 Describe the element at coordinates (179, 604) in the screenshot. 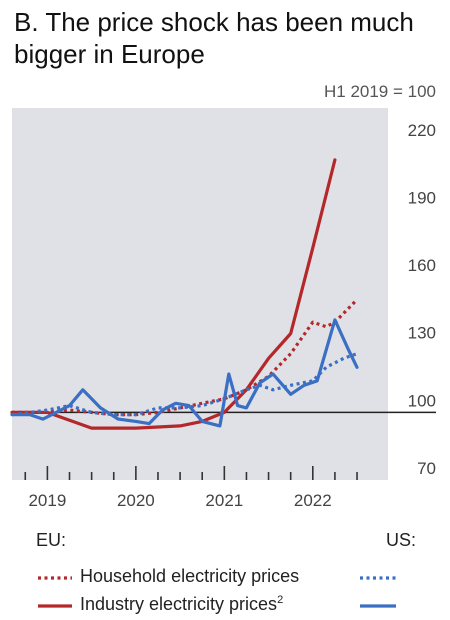

I see `legend-industry-text: Industry electricity prices` at that location.